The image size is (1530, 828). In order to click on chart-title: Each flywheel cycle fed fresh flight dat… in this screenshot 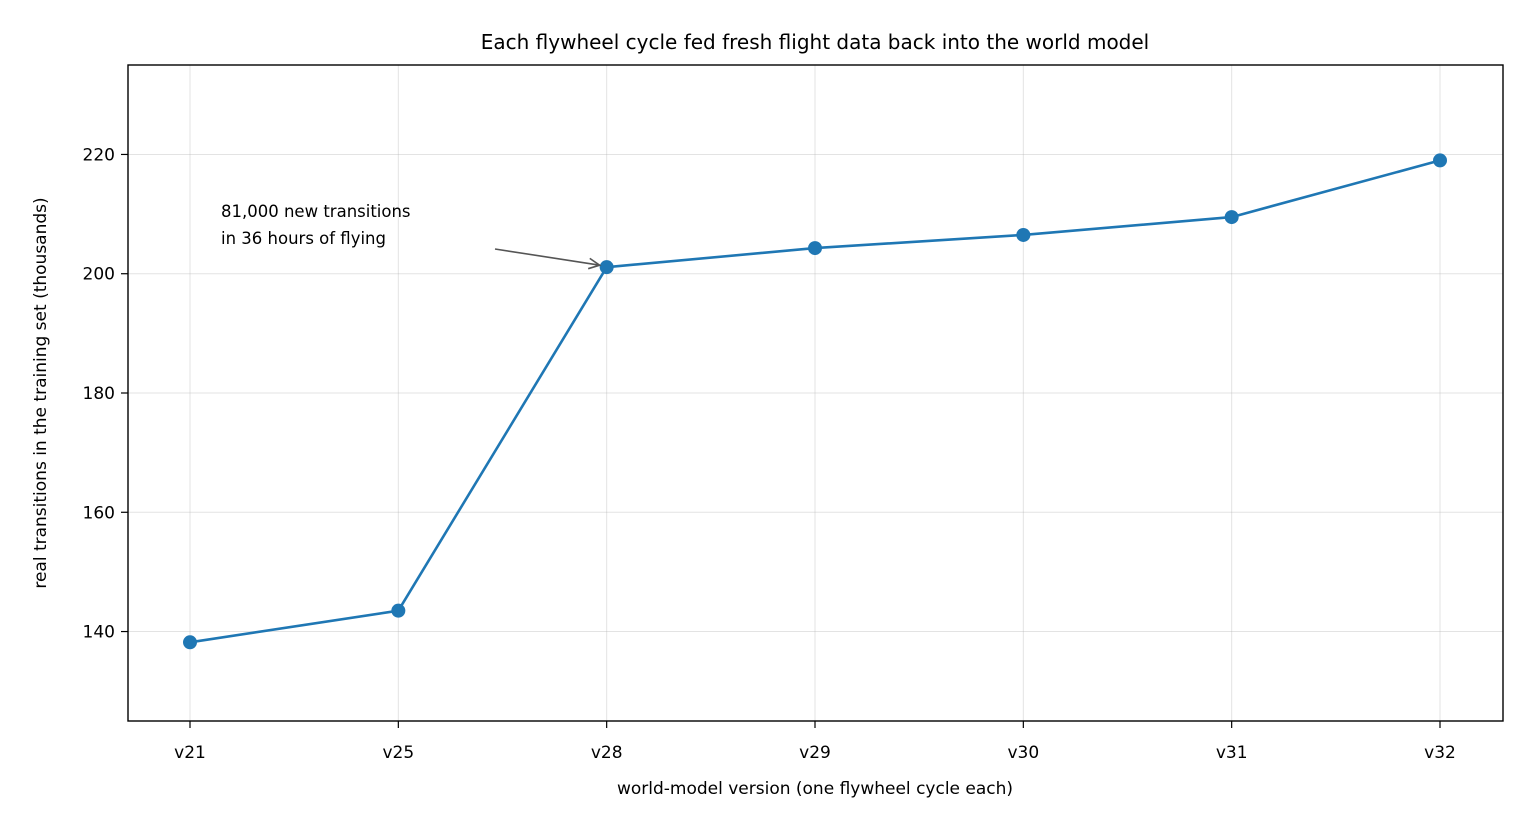, I will do `click(815, 42)`.